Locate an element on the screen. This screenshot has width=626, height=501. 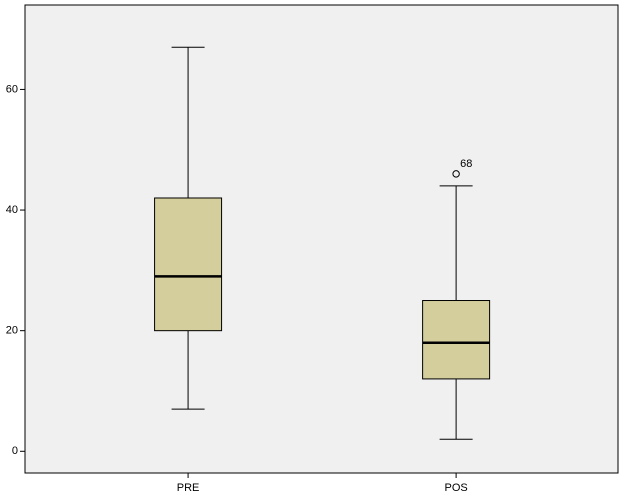
x-tick-label: PRE is located at coordinates (188, 488).